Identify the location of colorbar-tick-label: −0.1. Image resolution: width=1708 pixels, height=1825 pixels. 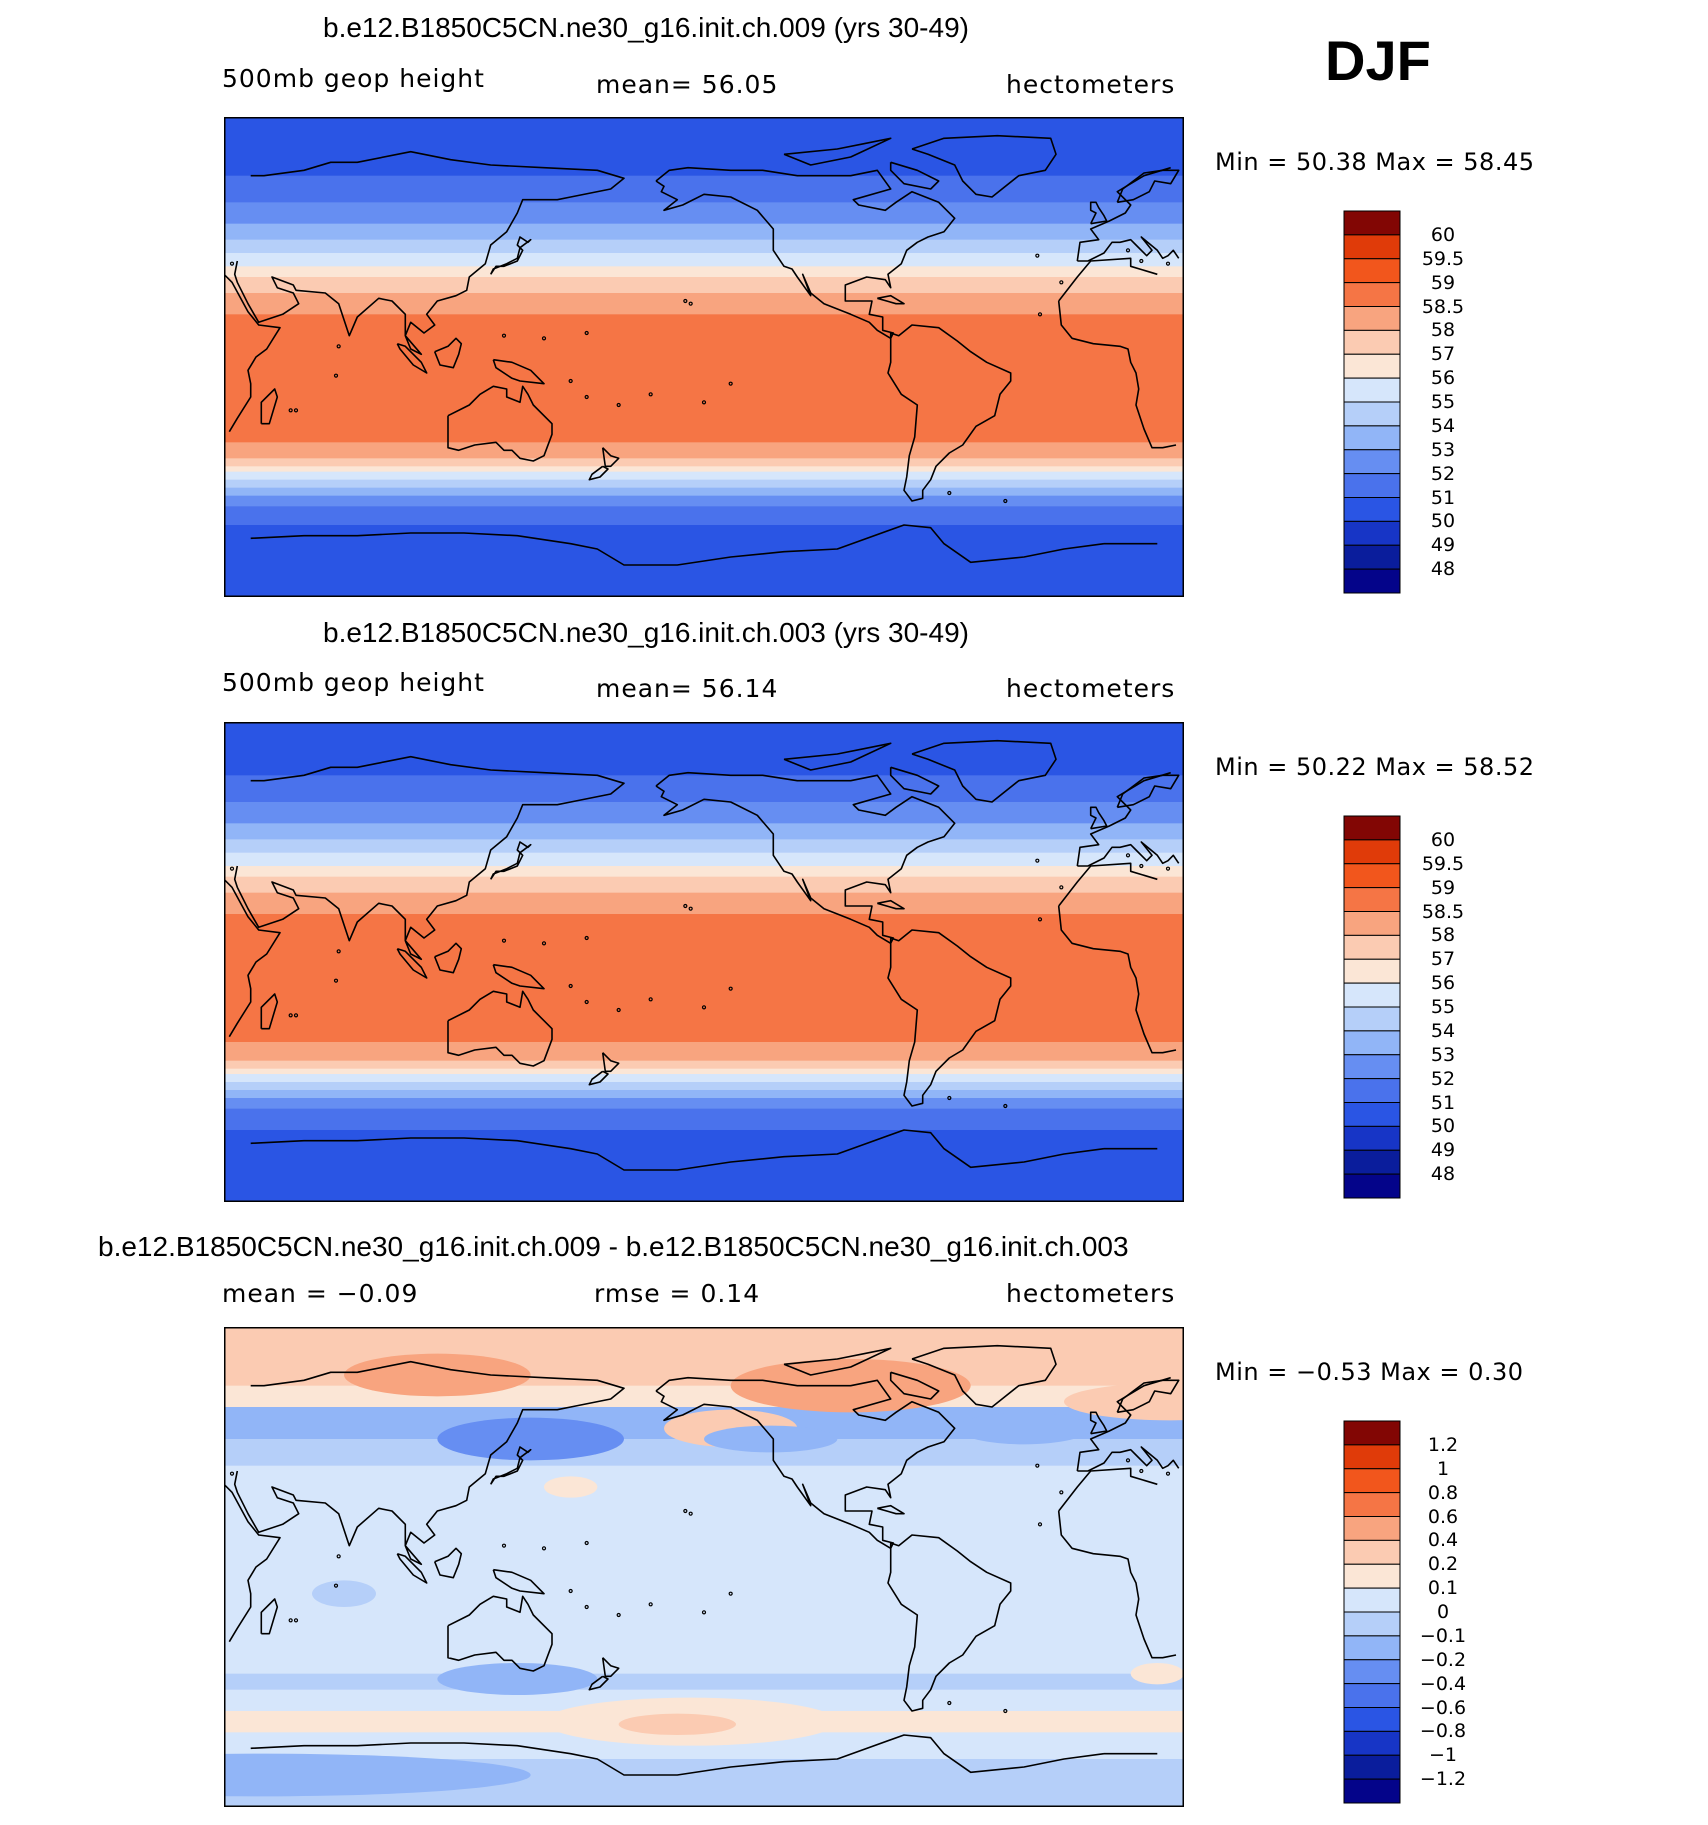
(1443, 1635).